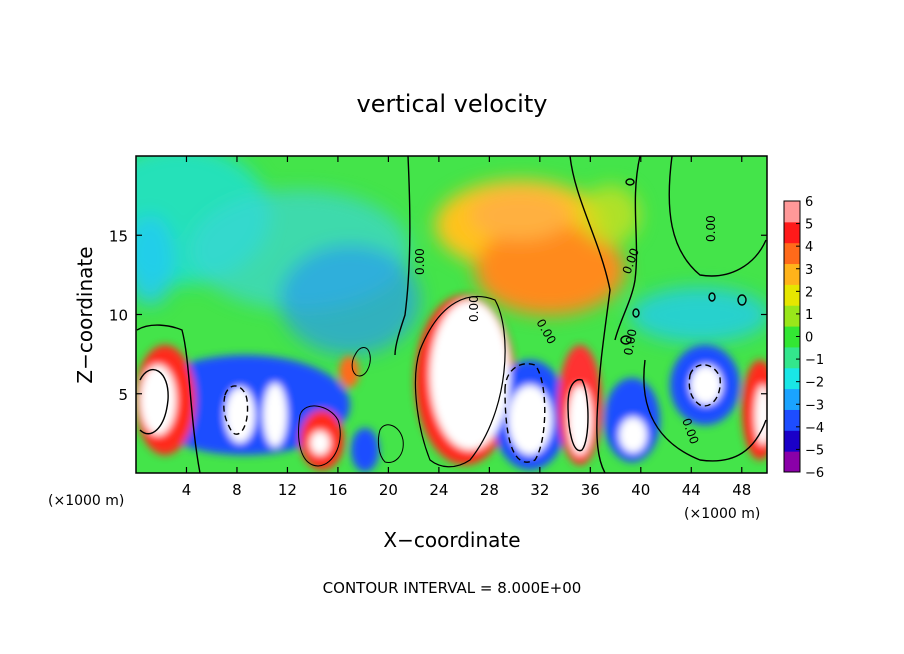 The height and width of the screenshot is (654, 904). I want to click on colorbar-tick-label: 4, so click(809, 247).